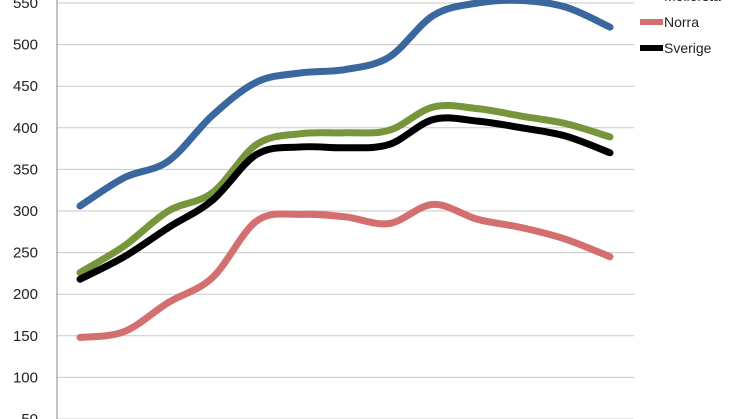 The width and height of the screenshot is (746, 419). What do you see at coordinates (25, 336) in the screenshot?
I see `y-tick-label: 150` at bounding box center [25, 336].